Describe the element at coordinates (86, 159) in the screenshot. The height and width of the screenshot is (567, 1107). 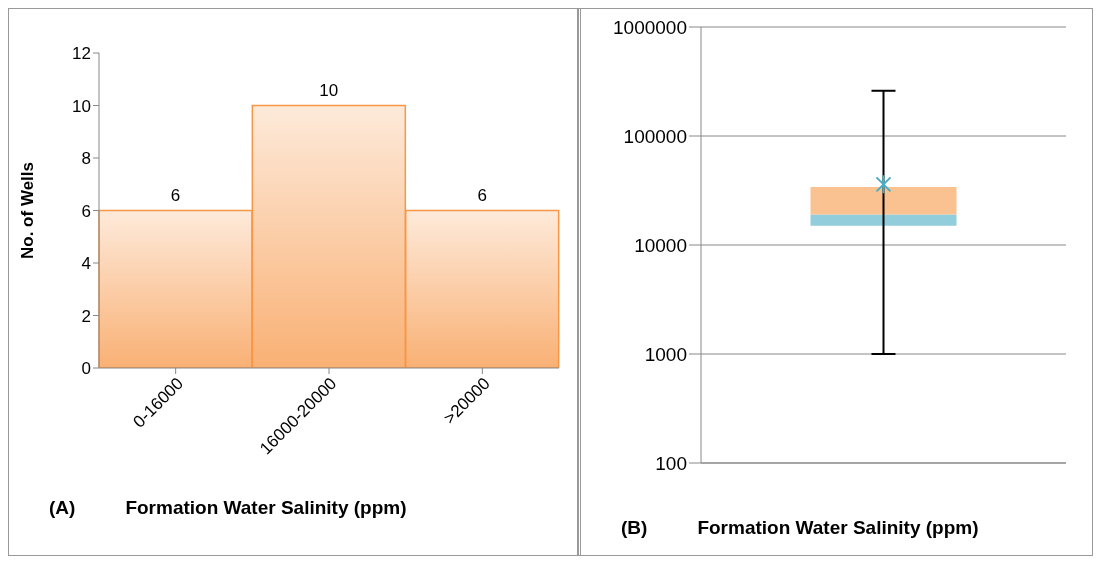
I see `y-tick-label: 8` at that location.